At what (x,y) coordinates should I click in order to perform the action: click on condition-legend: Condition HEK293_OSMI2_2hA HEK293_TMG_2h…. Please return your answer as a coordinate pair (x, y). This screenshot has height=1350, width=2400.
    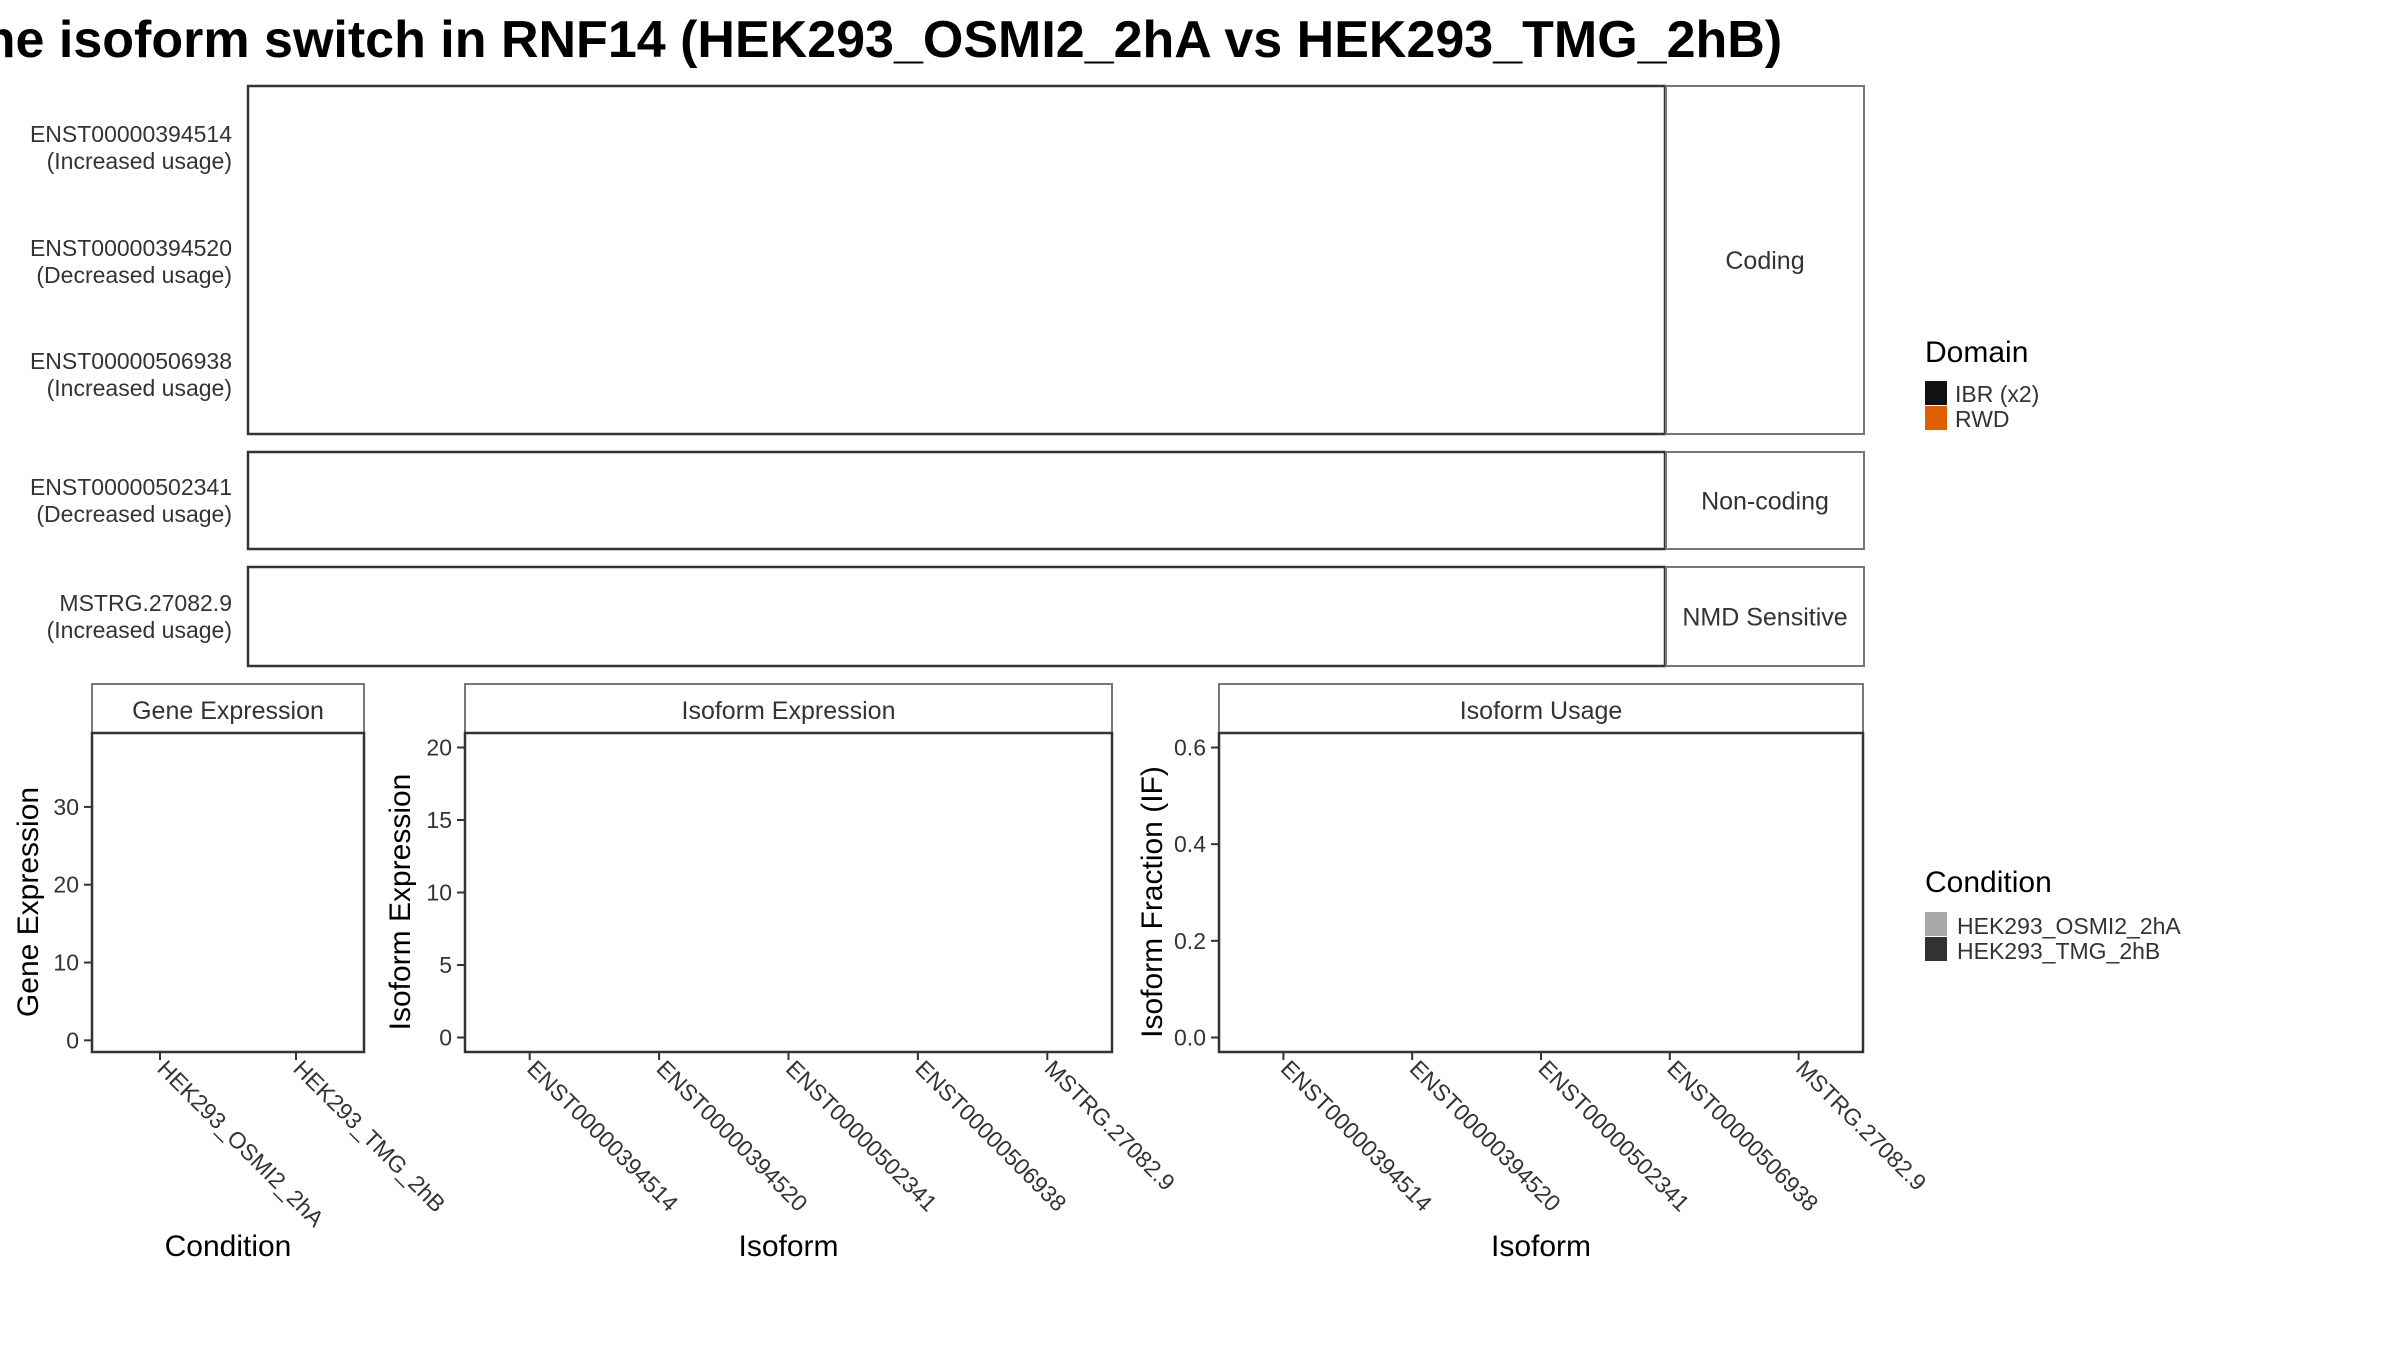
    Looking at the image, I should click on (2053, 915).